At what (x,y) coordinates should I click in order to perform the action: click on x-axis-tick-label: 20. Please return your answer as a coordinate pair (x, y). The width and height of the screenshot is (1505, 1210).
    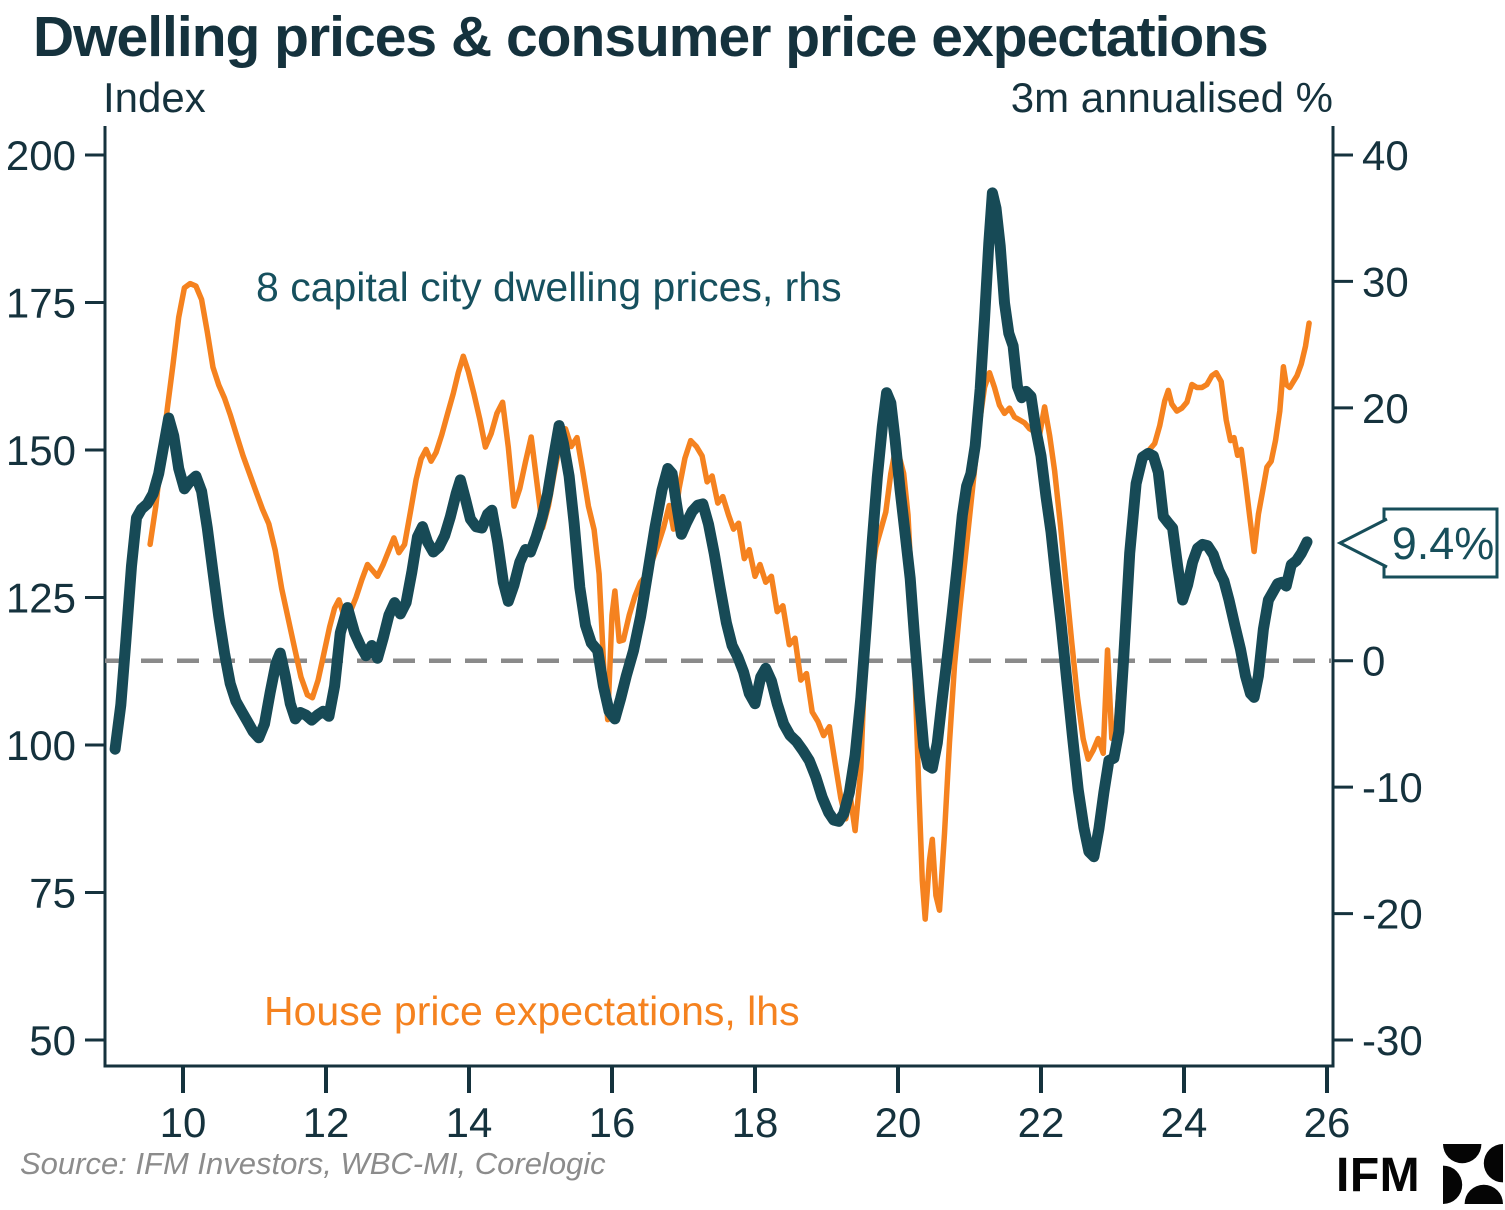
    Looking at the image, I should click on (898, 1122).